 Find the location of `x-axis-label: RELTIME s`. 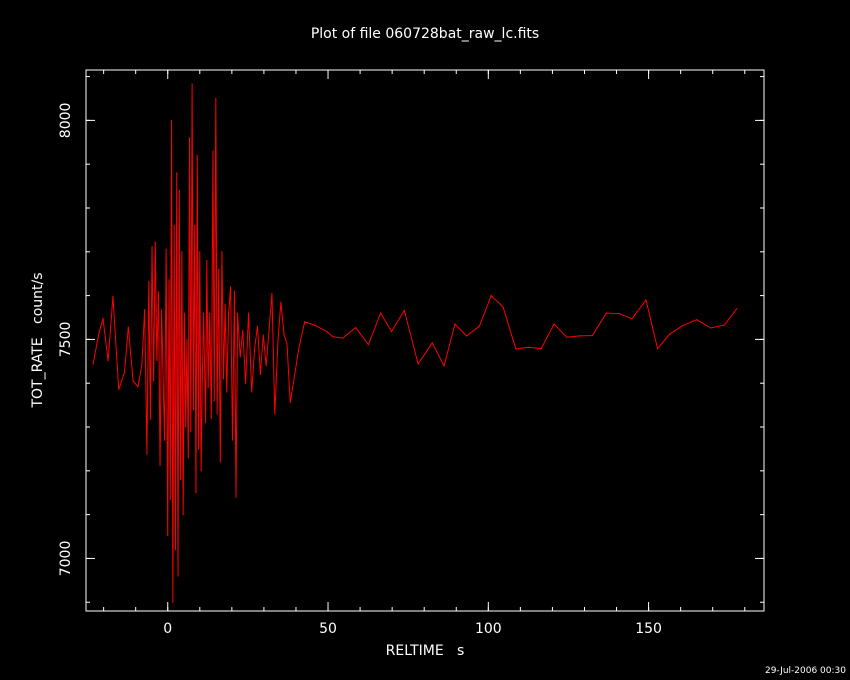

x-axis-label: RELTIME s is located at coordinates (425, 651).